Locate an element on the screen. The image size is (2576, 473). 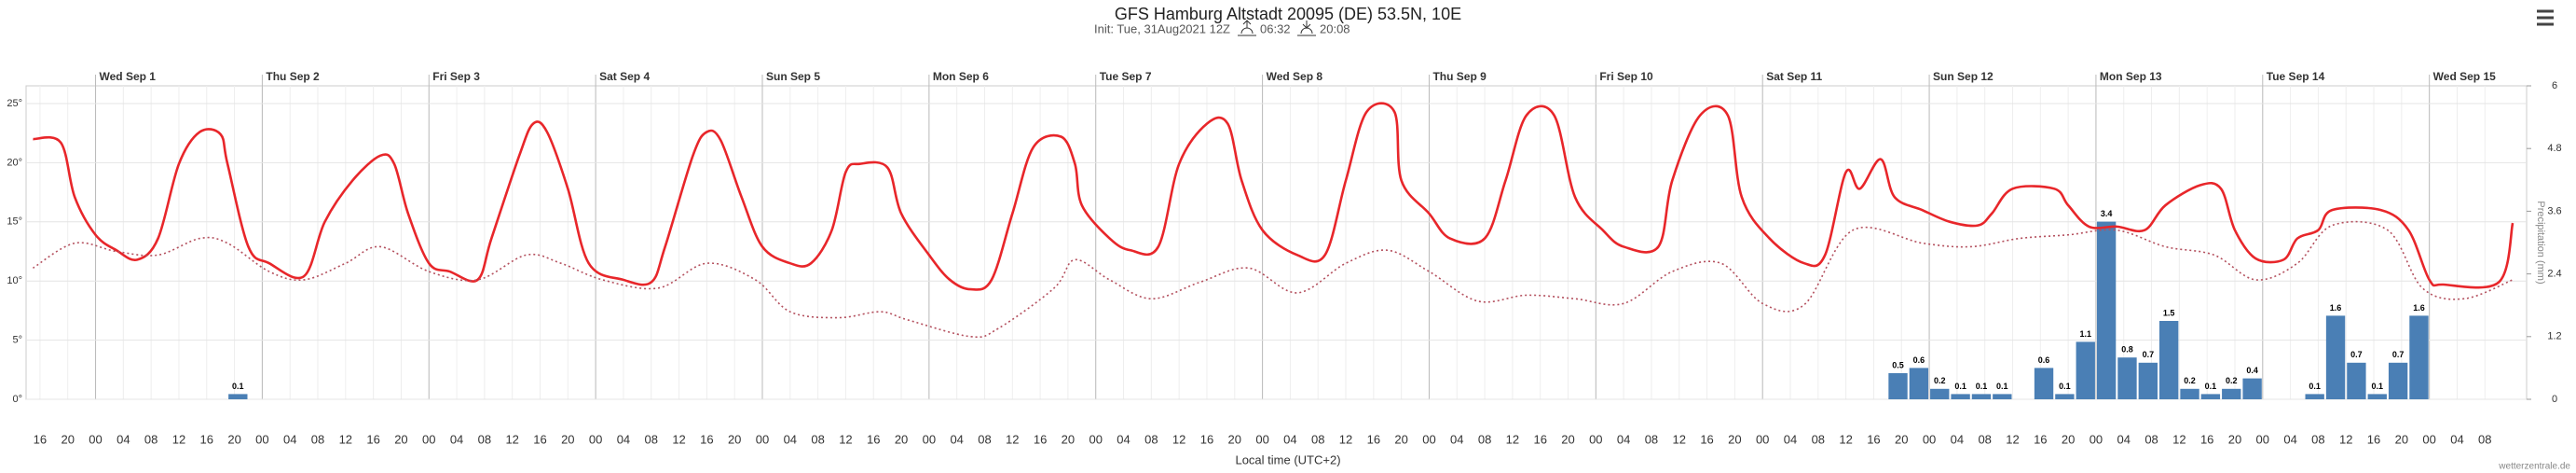
y2-tick-label: 2.4 is located at coordinates (2554, 274).